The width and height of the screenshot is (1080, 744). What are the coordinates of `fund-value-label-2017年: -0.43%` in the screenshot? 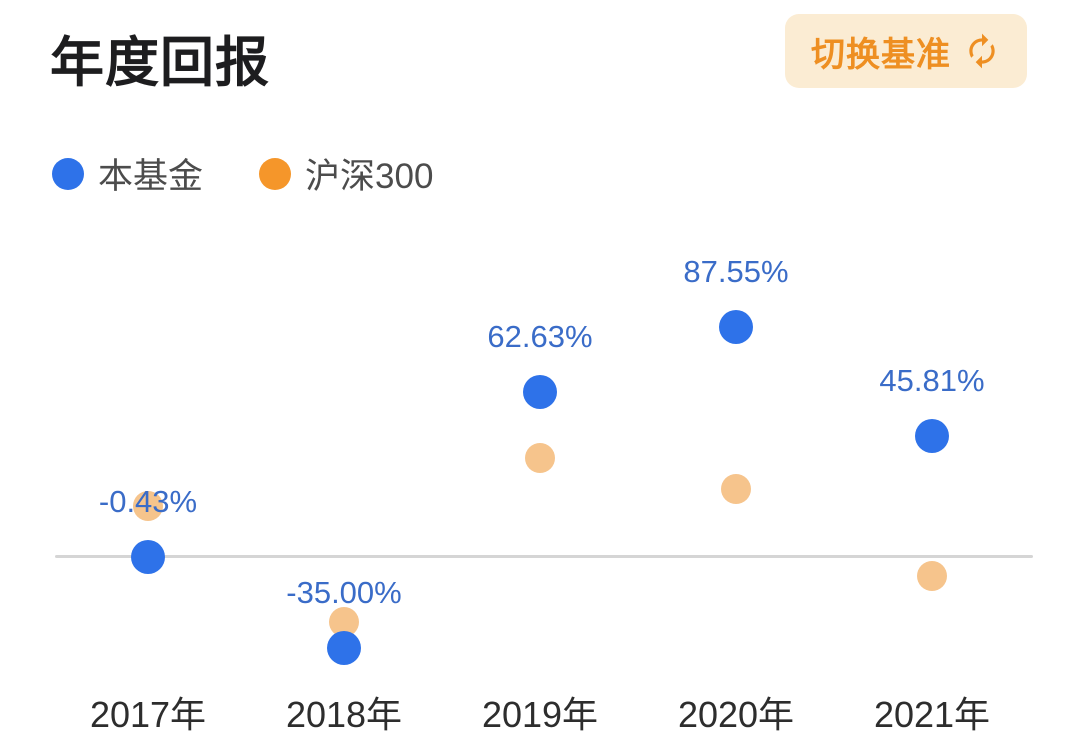 It's located at (148, 502).